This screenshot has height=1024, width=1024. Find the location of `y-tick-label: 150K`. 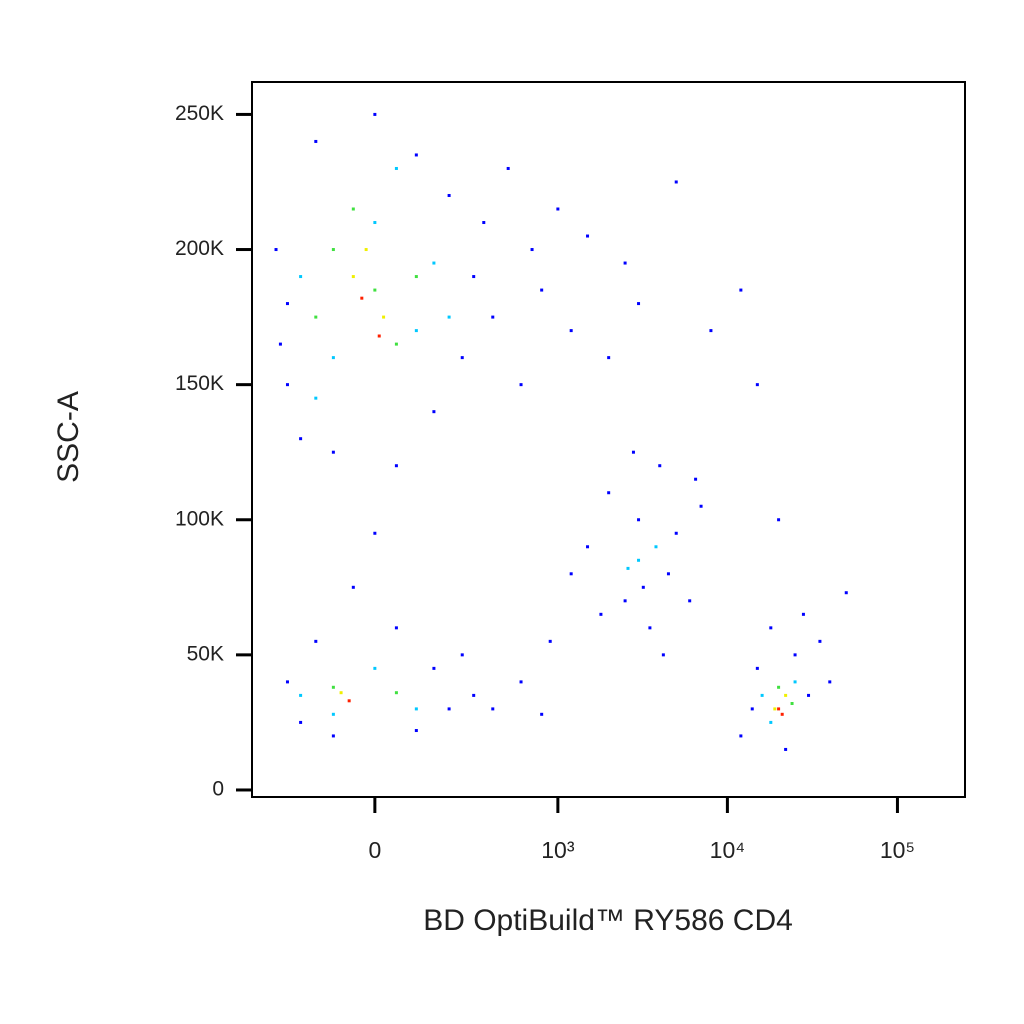

y-tick-label: 150K is located at coordinates (199, 383).